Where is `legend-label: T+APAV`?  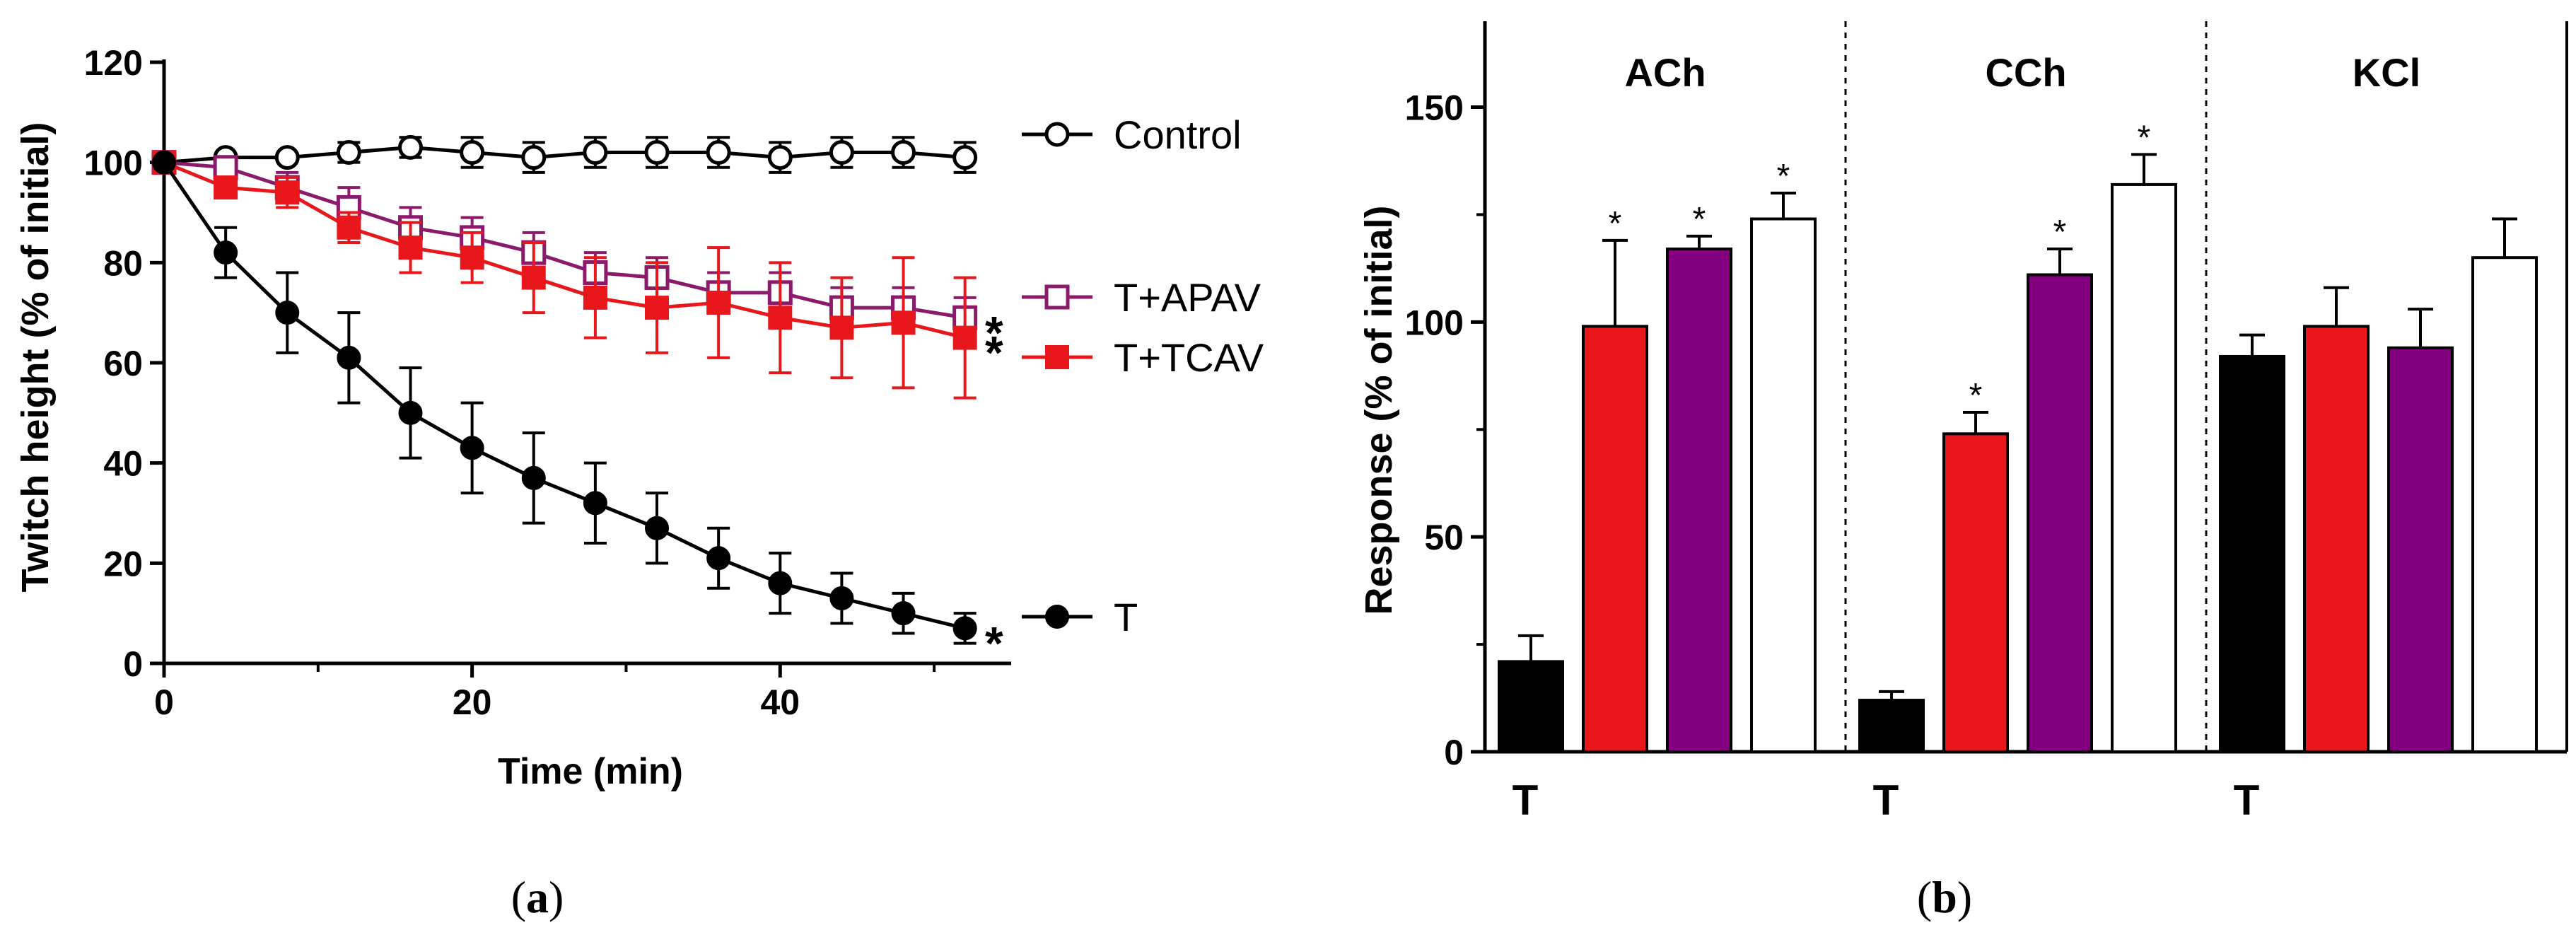
legend-label: T+APAV is located at coordinates (1187, 298).